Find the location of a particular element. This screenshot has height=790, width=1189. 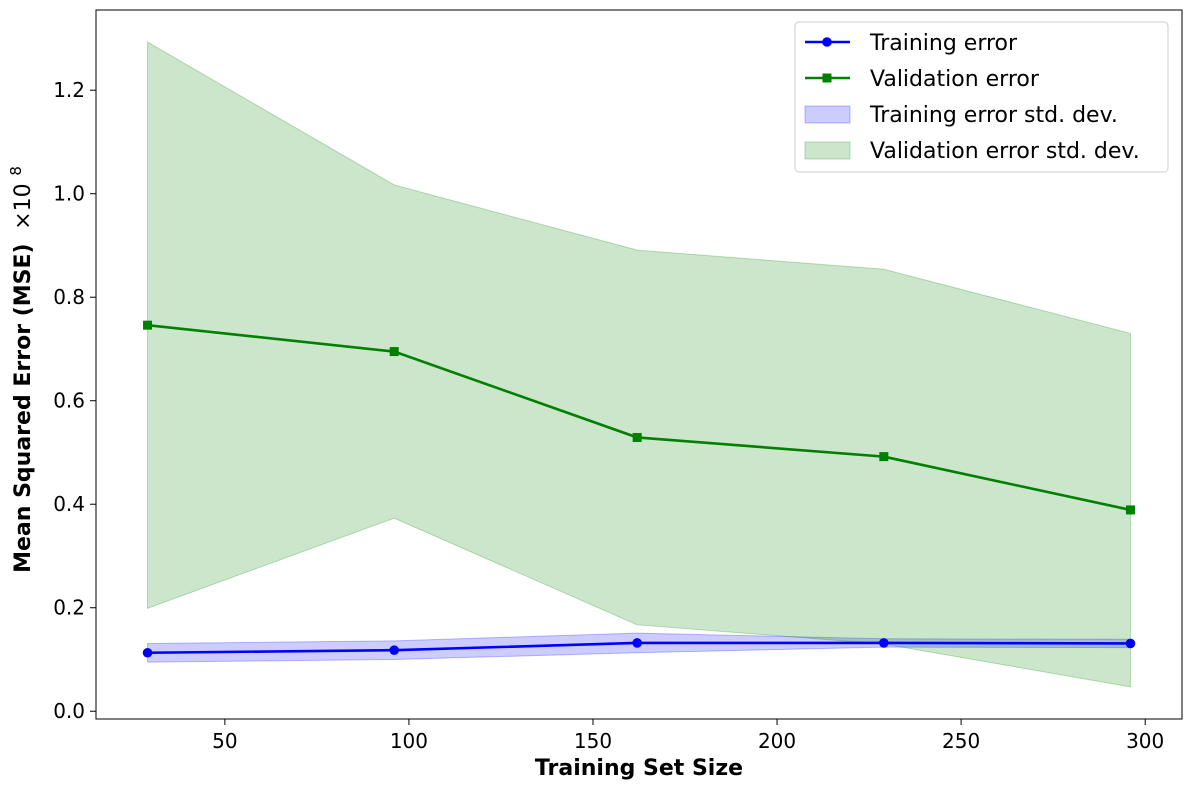

x-tick-label: 300 is located at coordinates (1145, 741).